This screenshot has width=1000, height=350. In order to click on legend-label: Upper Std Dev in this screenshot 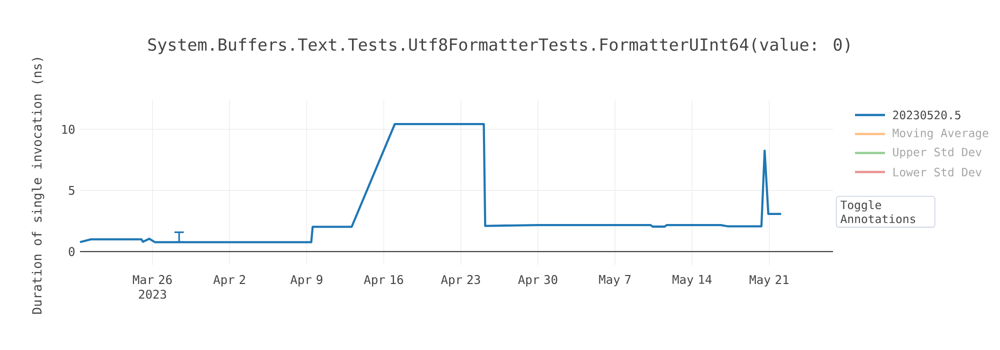, I will do `click(937, 153)`.